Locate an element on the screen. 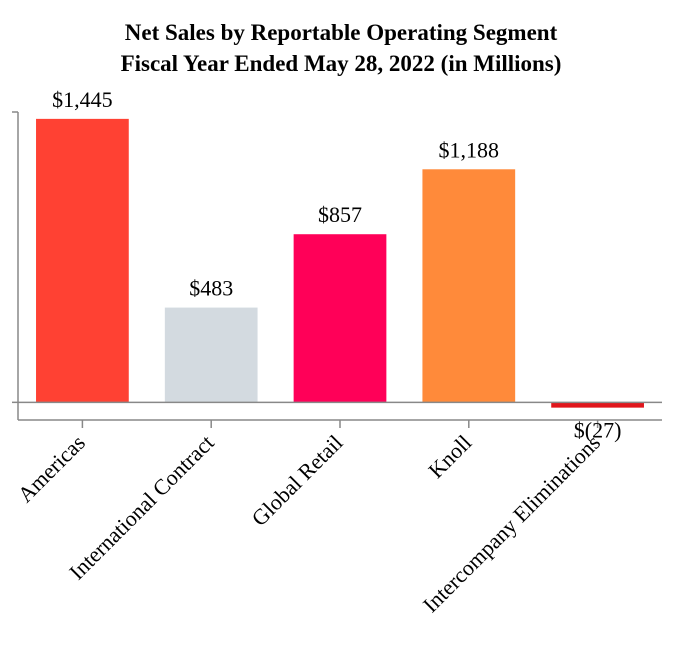 Image resolution: width=682 pixels, height=666 pixels. x-tick-label-3: Global Retail is located at coordinates (296, 480).